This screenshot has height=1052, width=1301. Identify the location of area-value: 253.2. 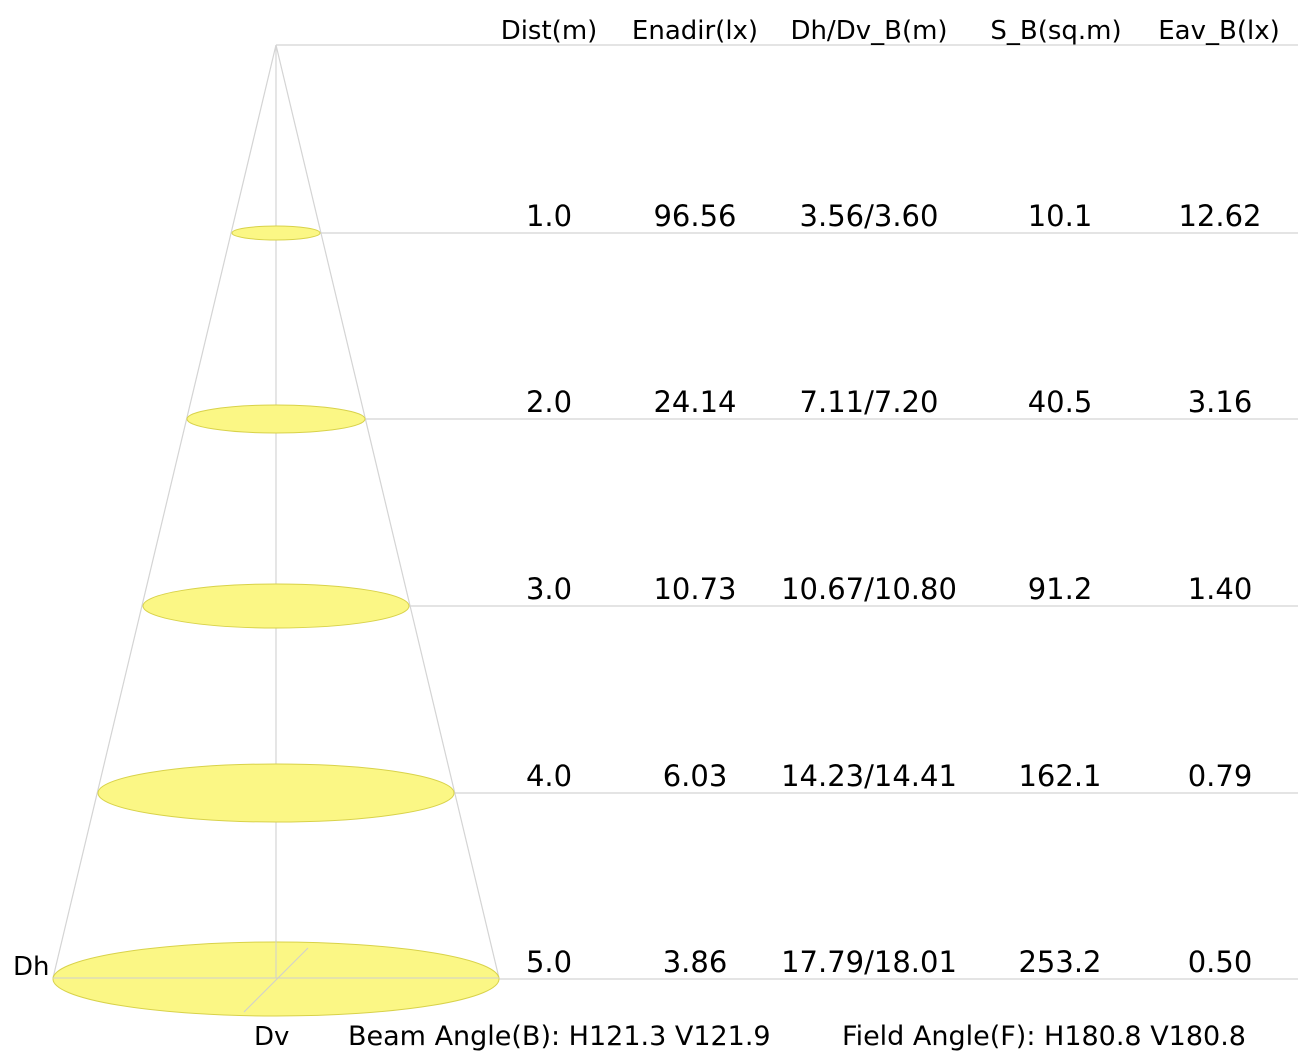
(1059, 962).